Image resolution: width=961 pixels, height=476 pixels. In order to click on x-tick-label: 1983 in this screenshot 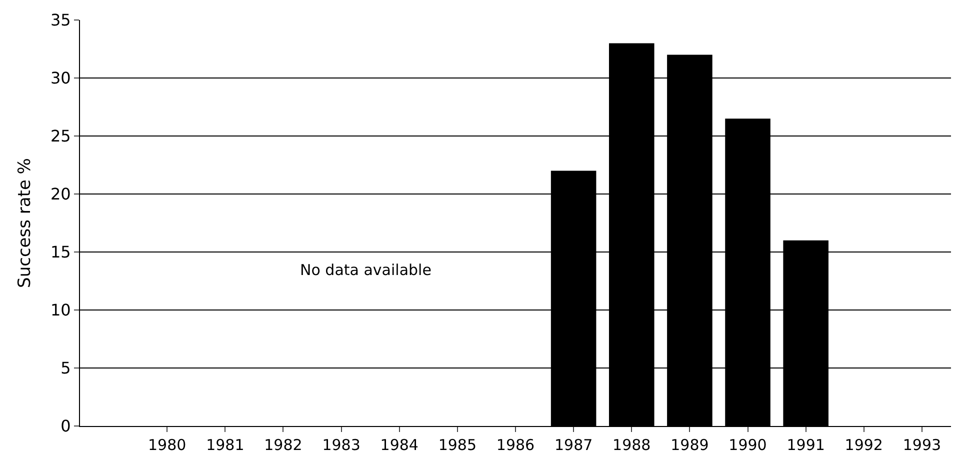, I will do `click(341, 445)`.